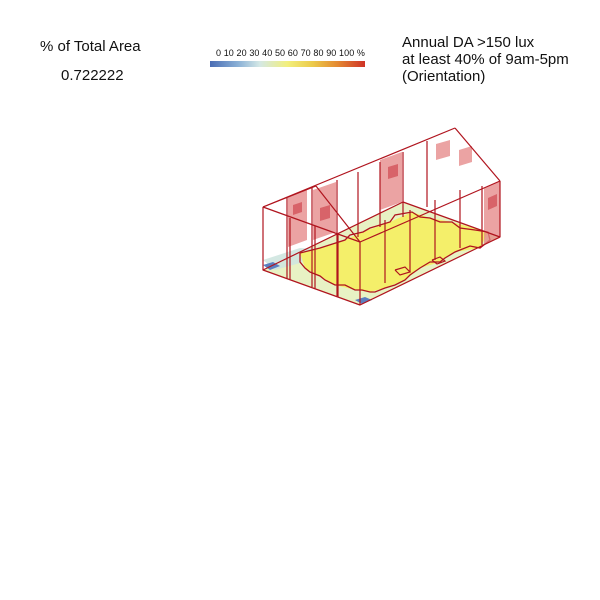 The width and height of the screenshot is (600, 600). What do you see at coordinates (363, 300) in the screenshot?
I see `floor-blue-patch-bottom` at bounding box center [363, 300].